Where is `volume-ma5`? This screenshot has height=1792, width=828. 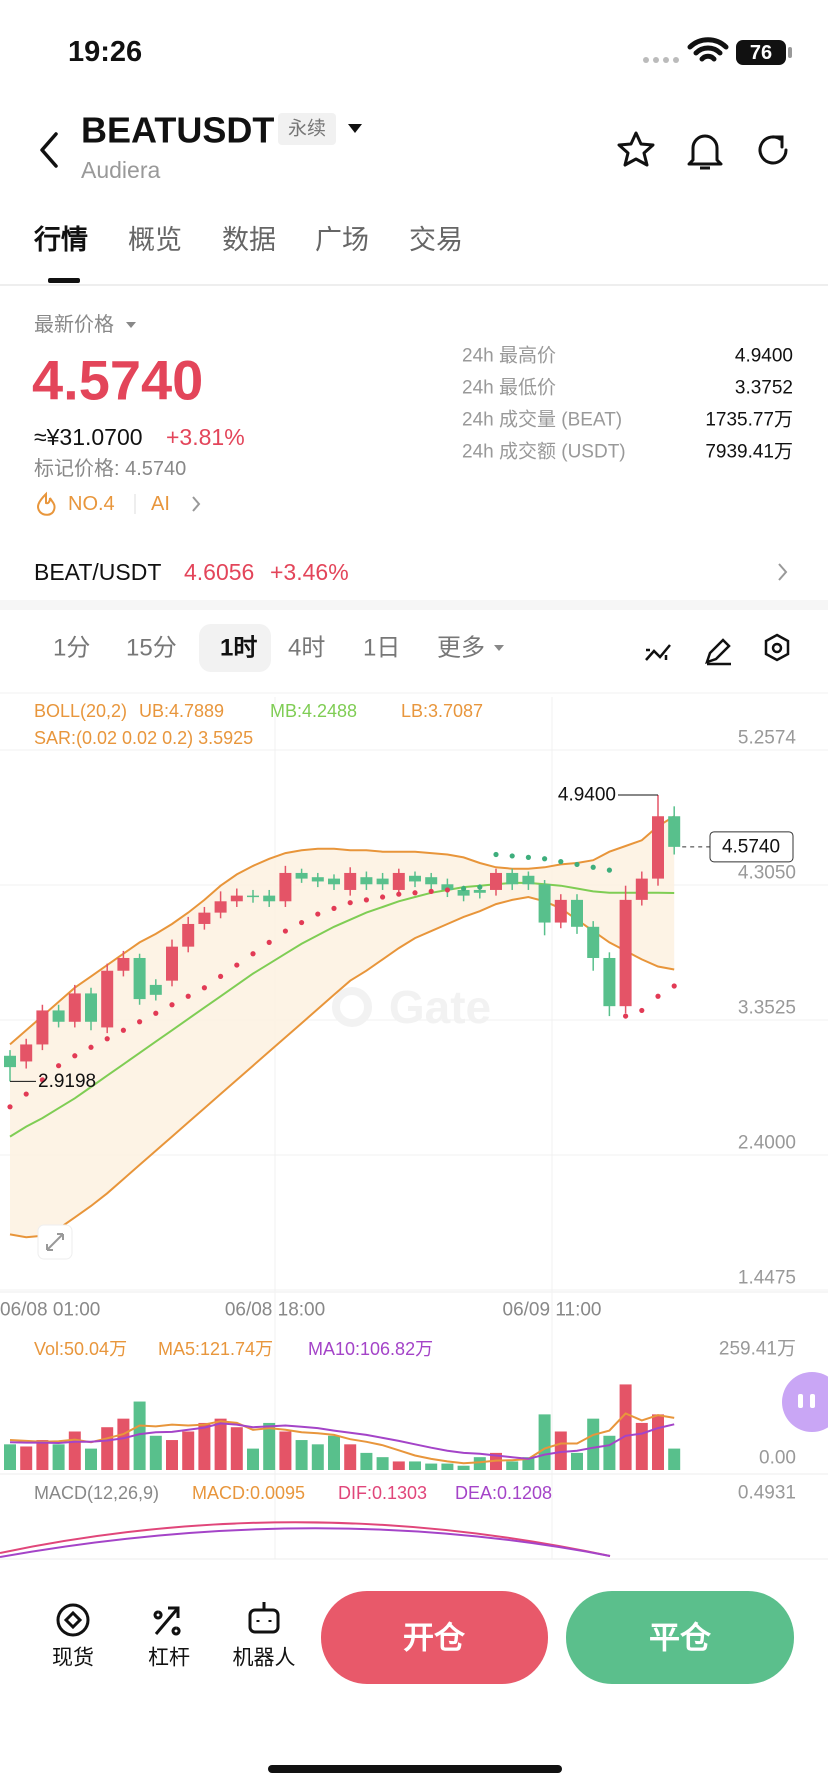
volume-ma5 is located at coordinates (342, 1438).